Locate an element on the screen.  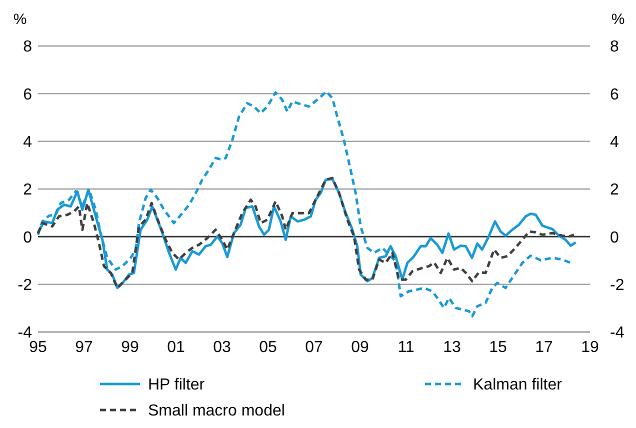
x-tick-label: 15 is located at coordinates (498, 347).